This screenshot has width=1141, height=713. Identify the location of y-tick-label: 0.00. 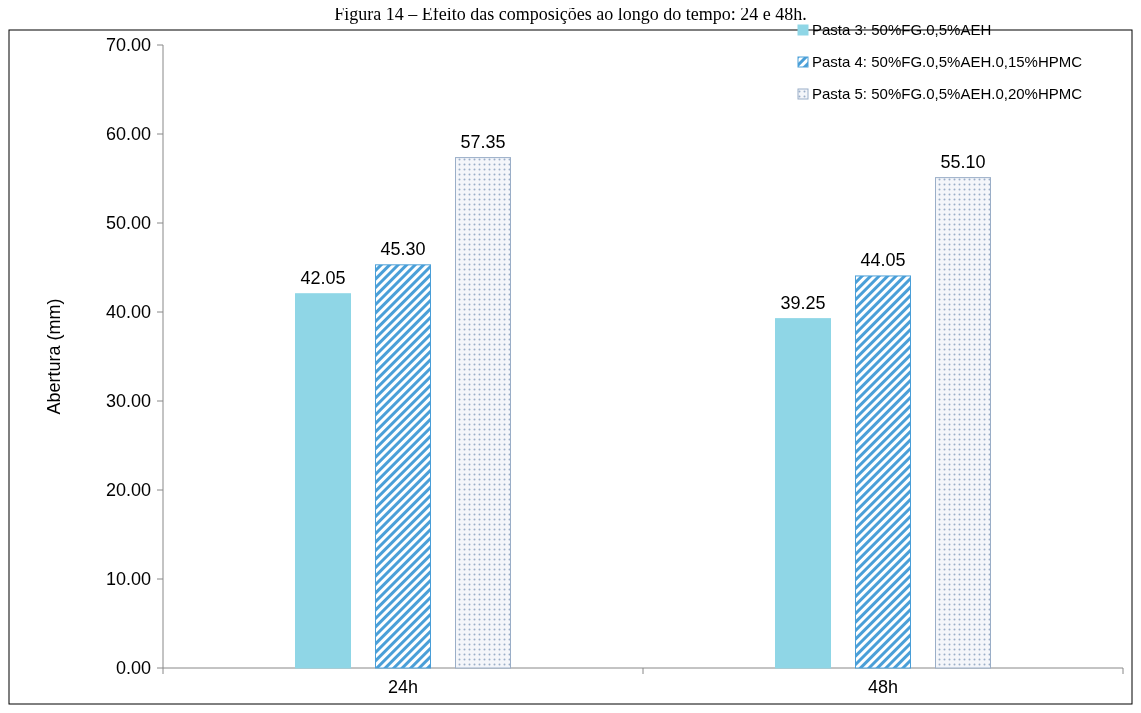
(133, 668).